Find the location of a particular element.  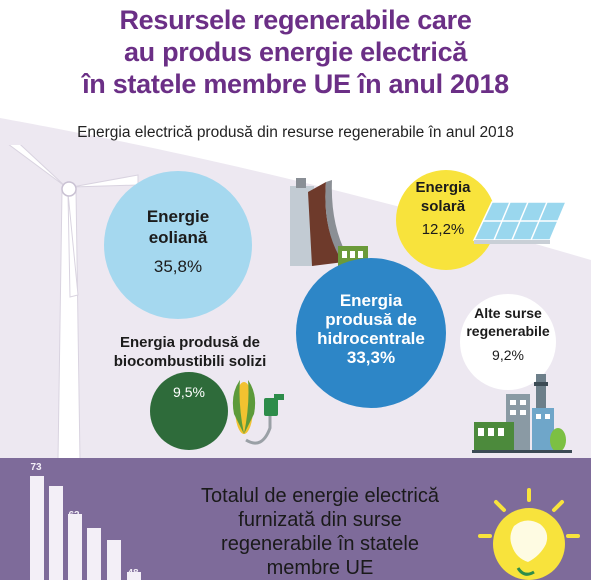

solar-panel-icon is located at coordinates (520, 222).